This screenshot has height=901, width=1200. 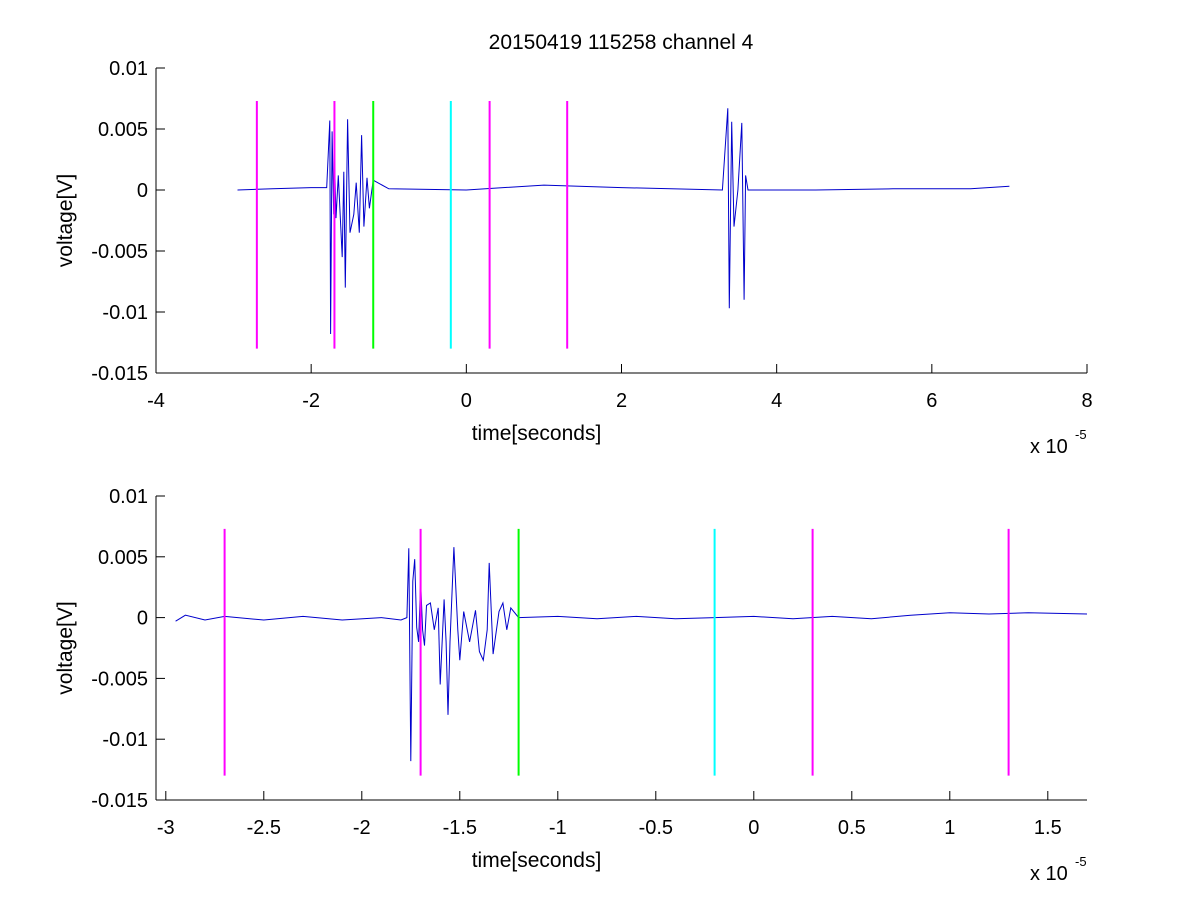 I want to click on x-tick-label: -1, so click(x=558, y=828).